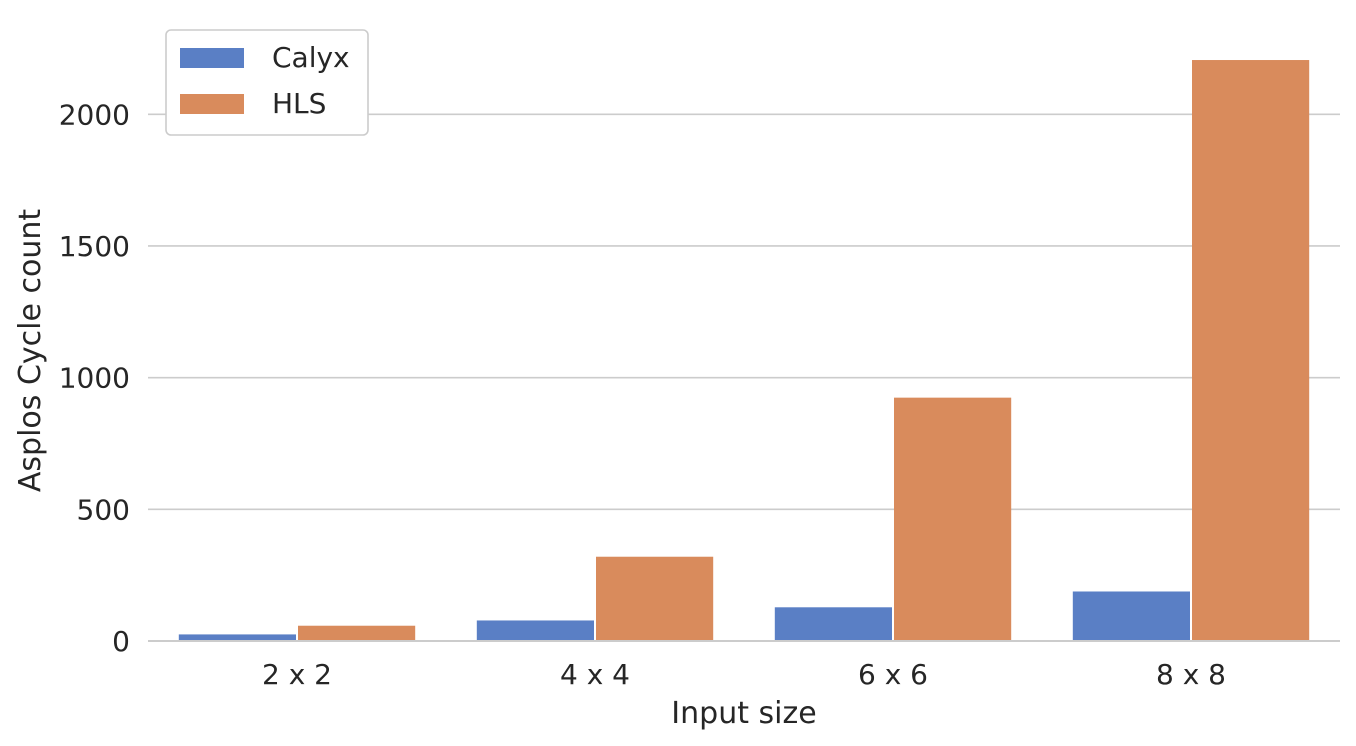 Image resolution: width=1356 pixels, height=746 pixels. Describe the element at coordinates (212, 58) in the screenshot. I see `legend-swatch-calyx` at that location.